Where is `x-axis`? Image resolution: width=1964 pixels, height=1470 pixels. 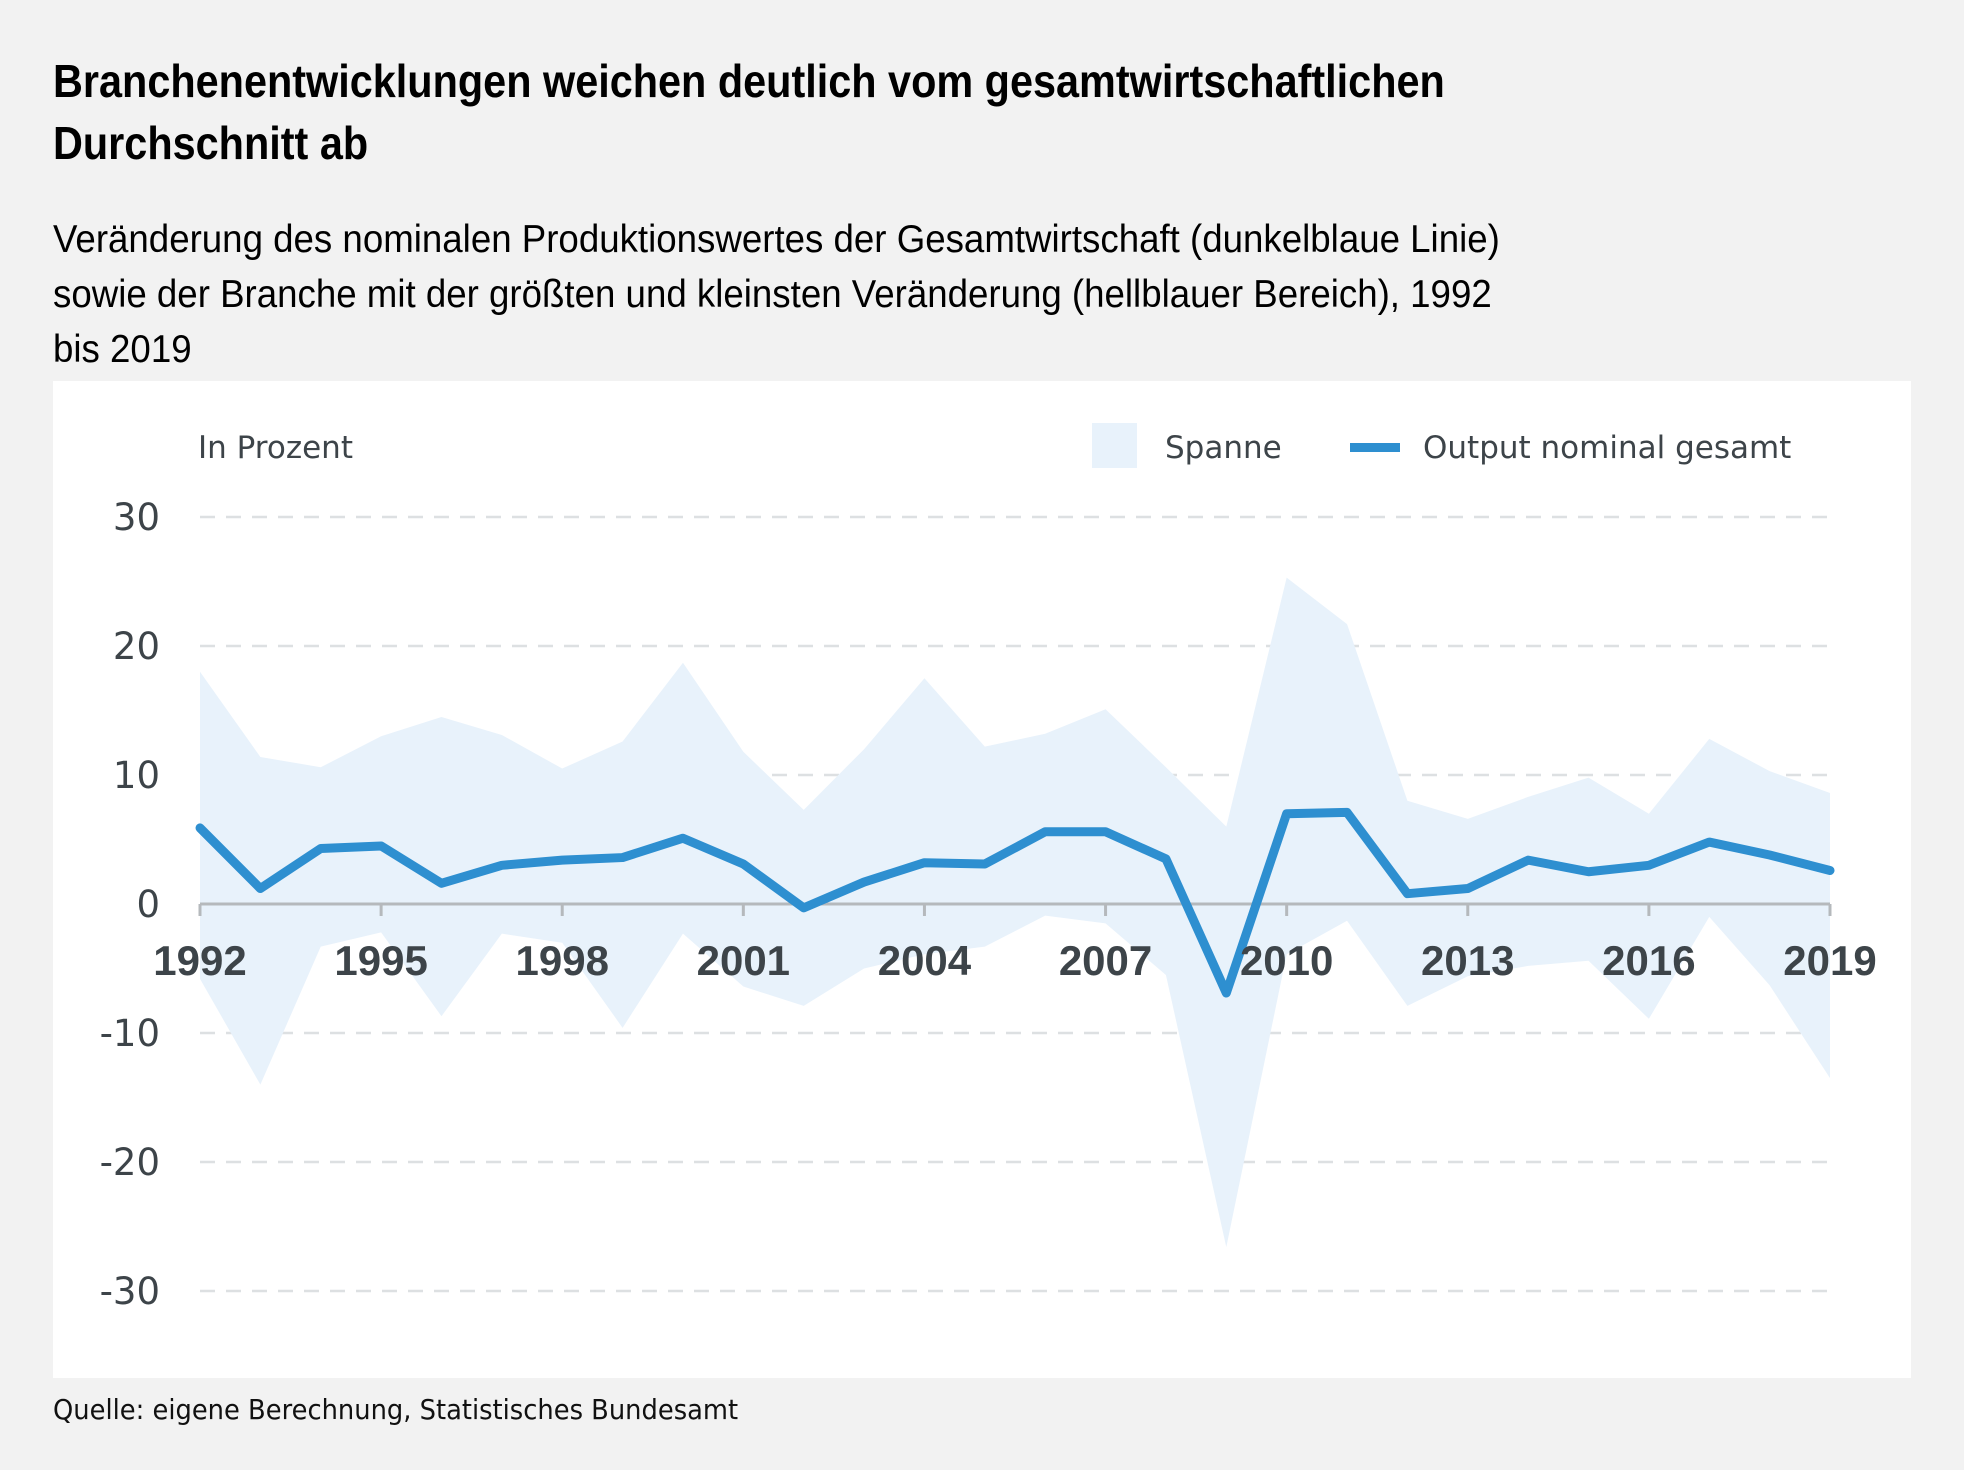
x-axis is located at coordinates (1015, 909).